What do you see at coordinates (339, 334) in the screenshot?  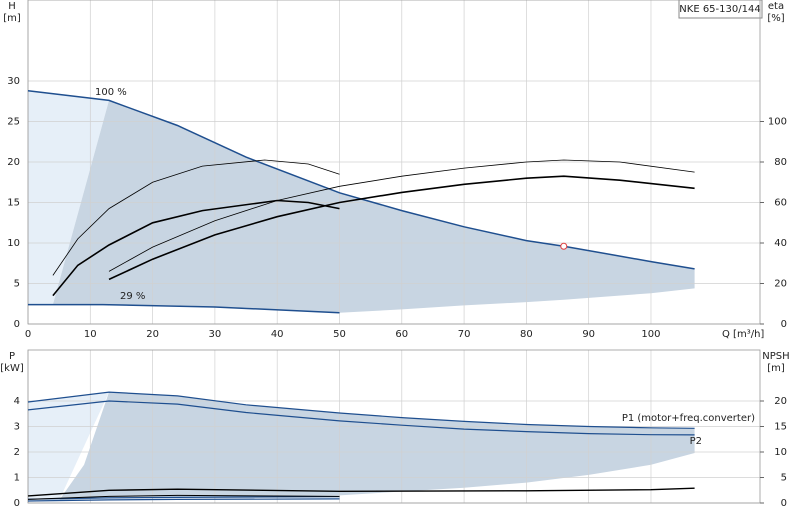 I see `x-tick-label: 50` at bounding box center [339, 334].